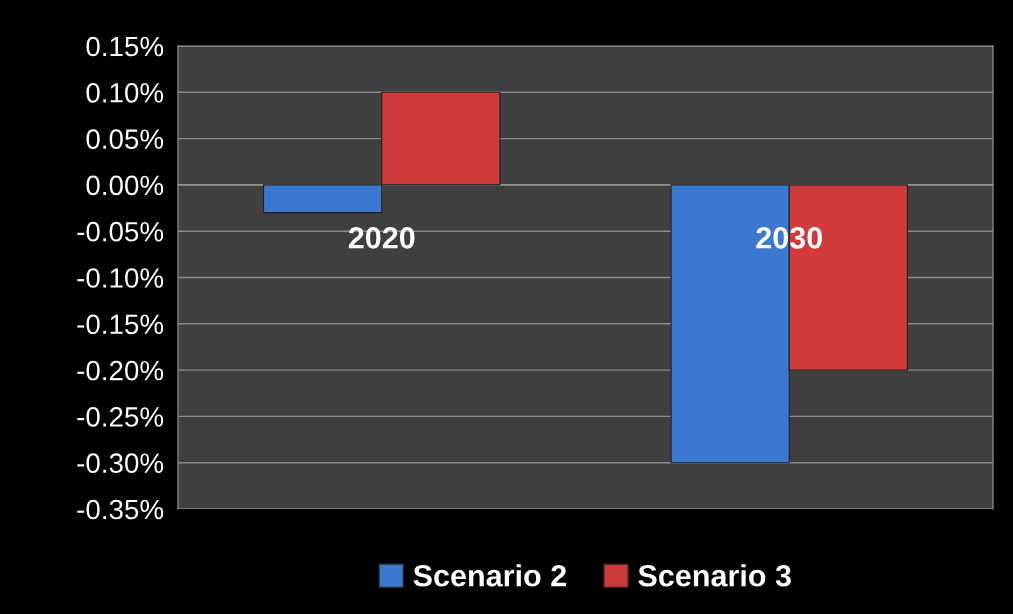 The height and width of the screenshot is (614, 1013). What do you see at coordinates (120, 463) in the screenshot?
I see `y-tick-label: -0.30%` at bounding box center [120, 463].